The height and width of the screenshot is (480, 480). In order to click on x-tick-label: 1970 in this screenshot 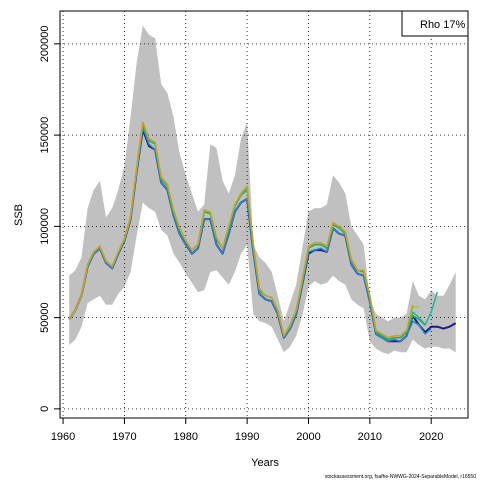, I will do `click(124, 437)`.